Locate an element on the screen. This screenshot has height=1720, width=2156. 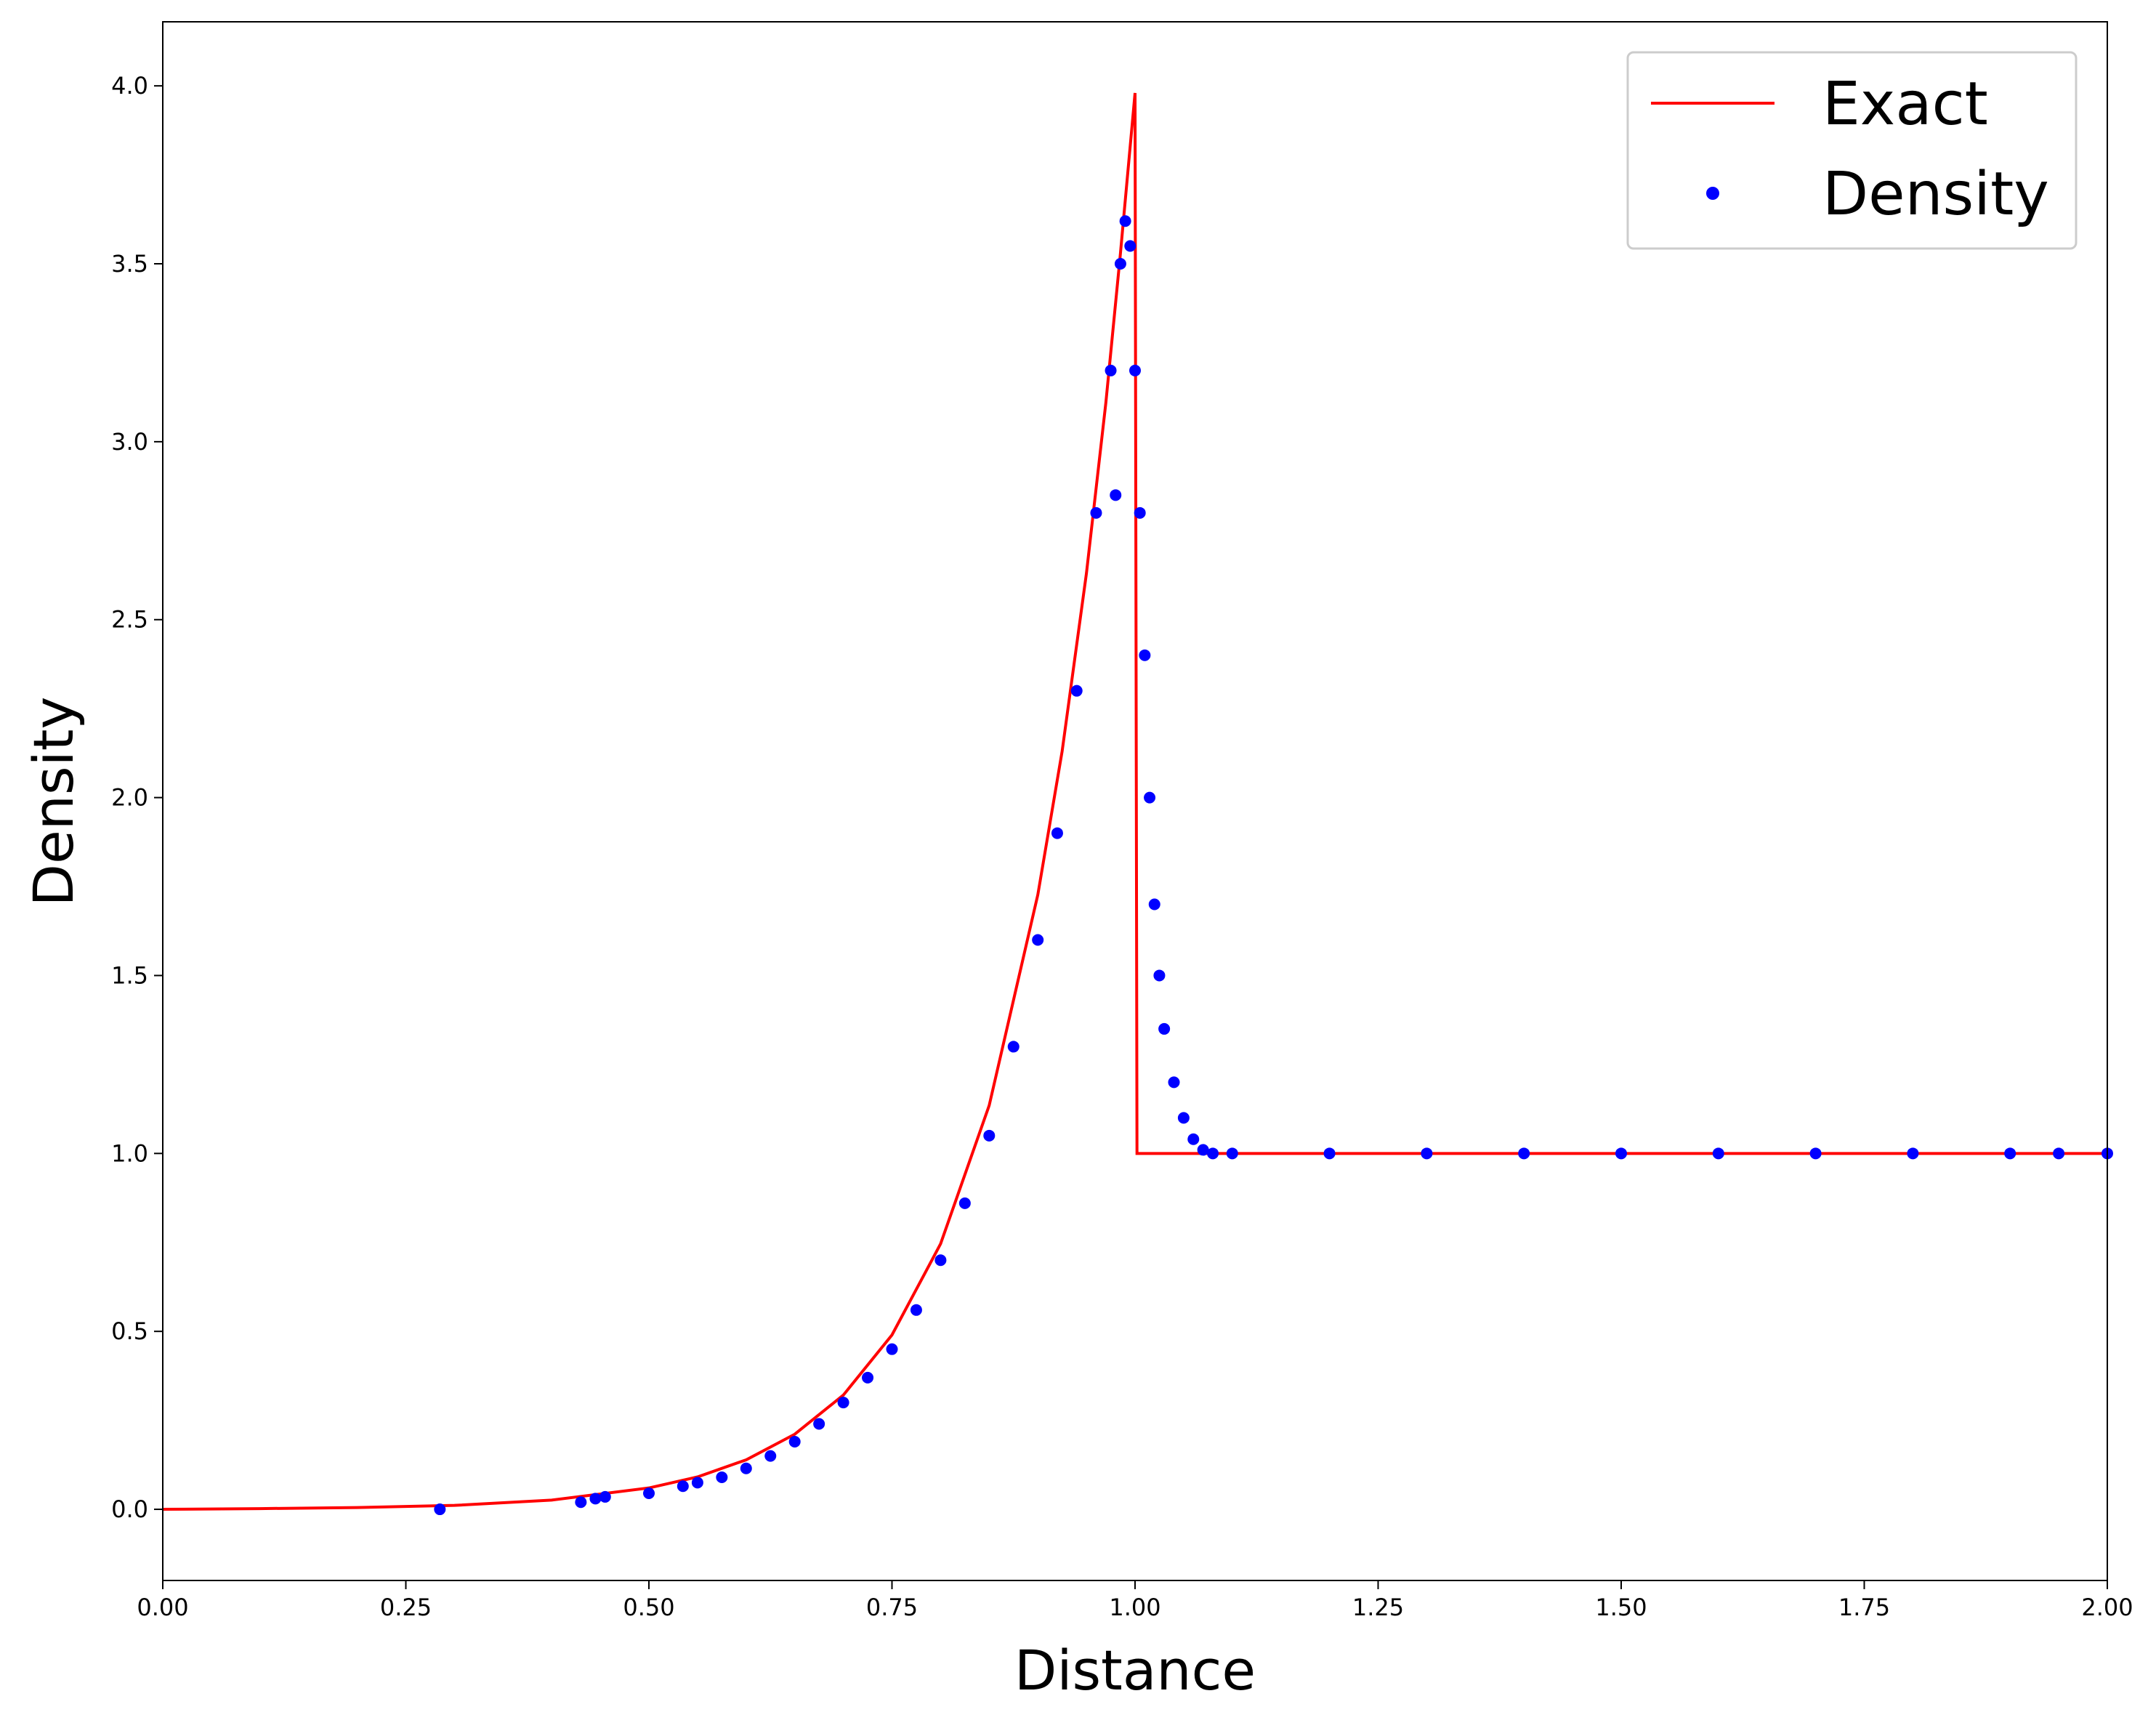
legend-label: Density is located at coordinates (1935, 195).